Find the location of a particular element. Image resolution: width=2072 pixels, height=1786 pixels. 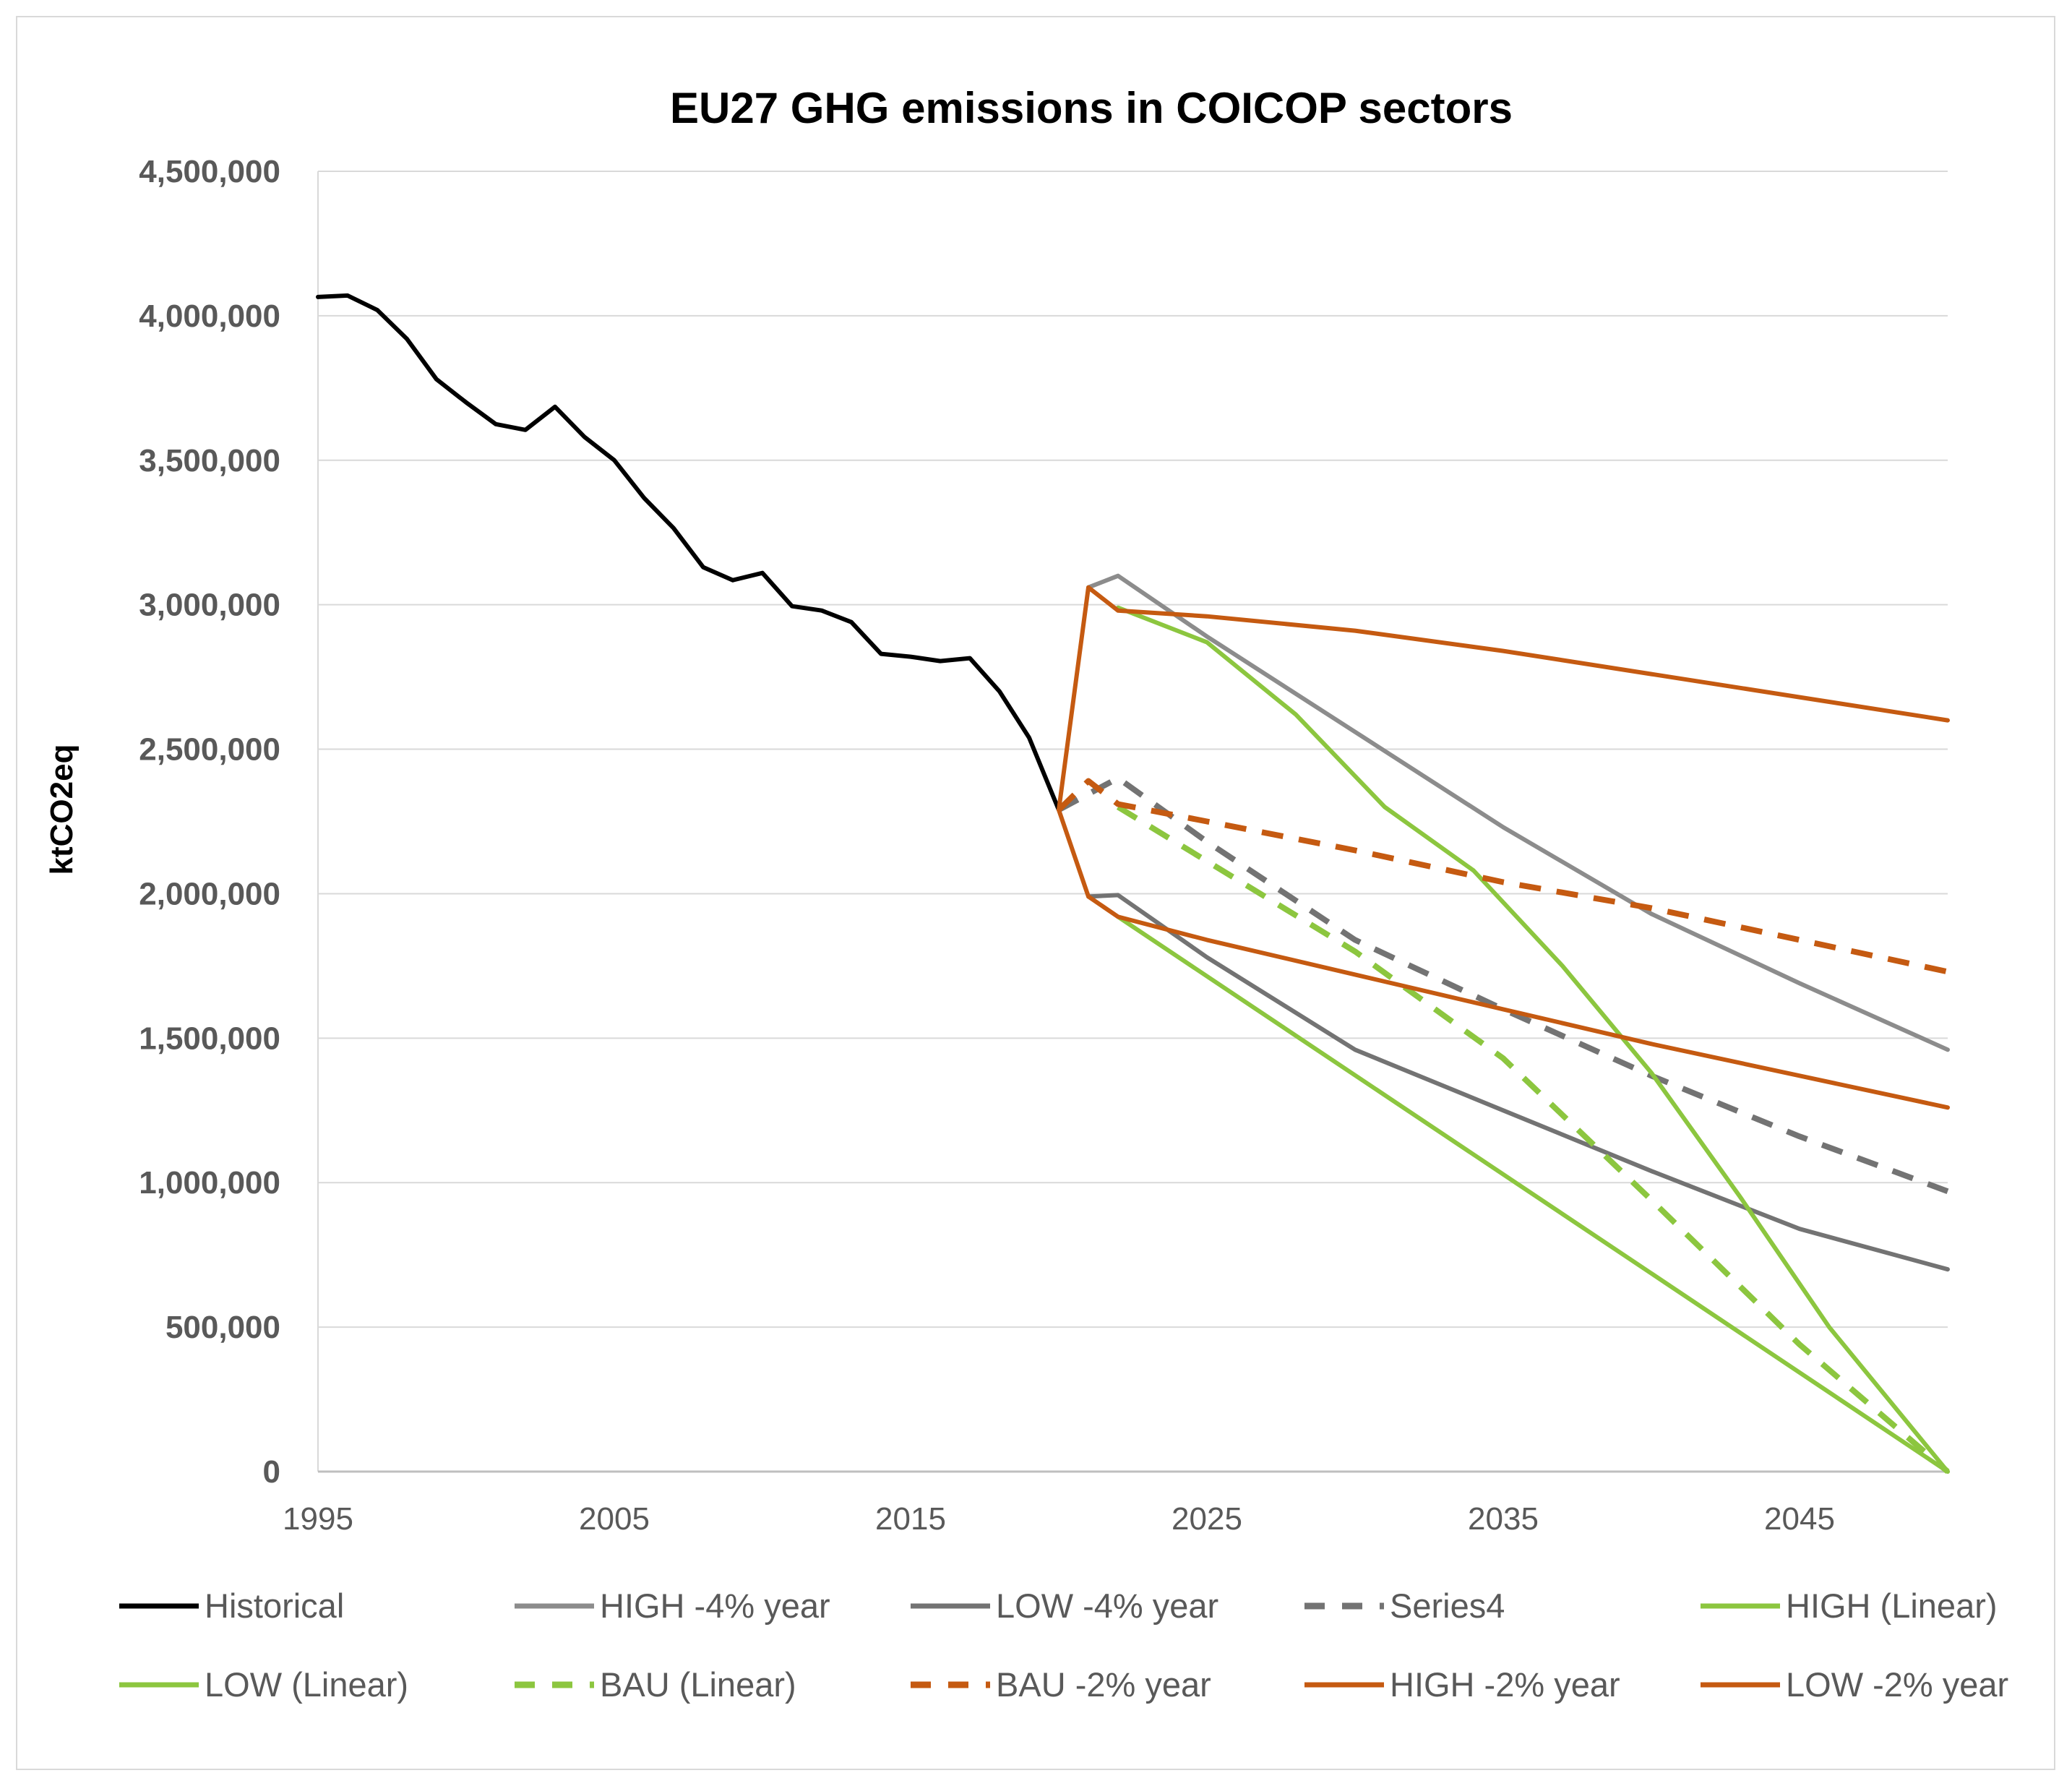

legend-label-low-linear: LOW (Linear) is located at coordinates (306, 1685).